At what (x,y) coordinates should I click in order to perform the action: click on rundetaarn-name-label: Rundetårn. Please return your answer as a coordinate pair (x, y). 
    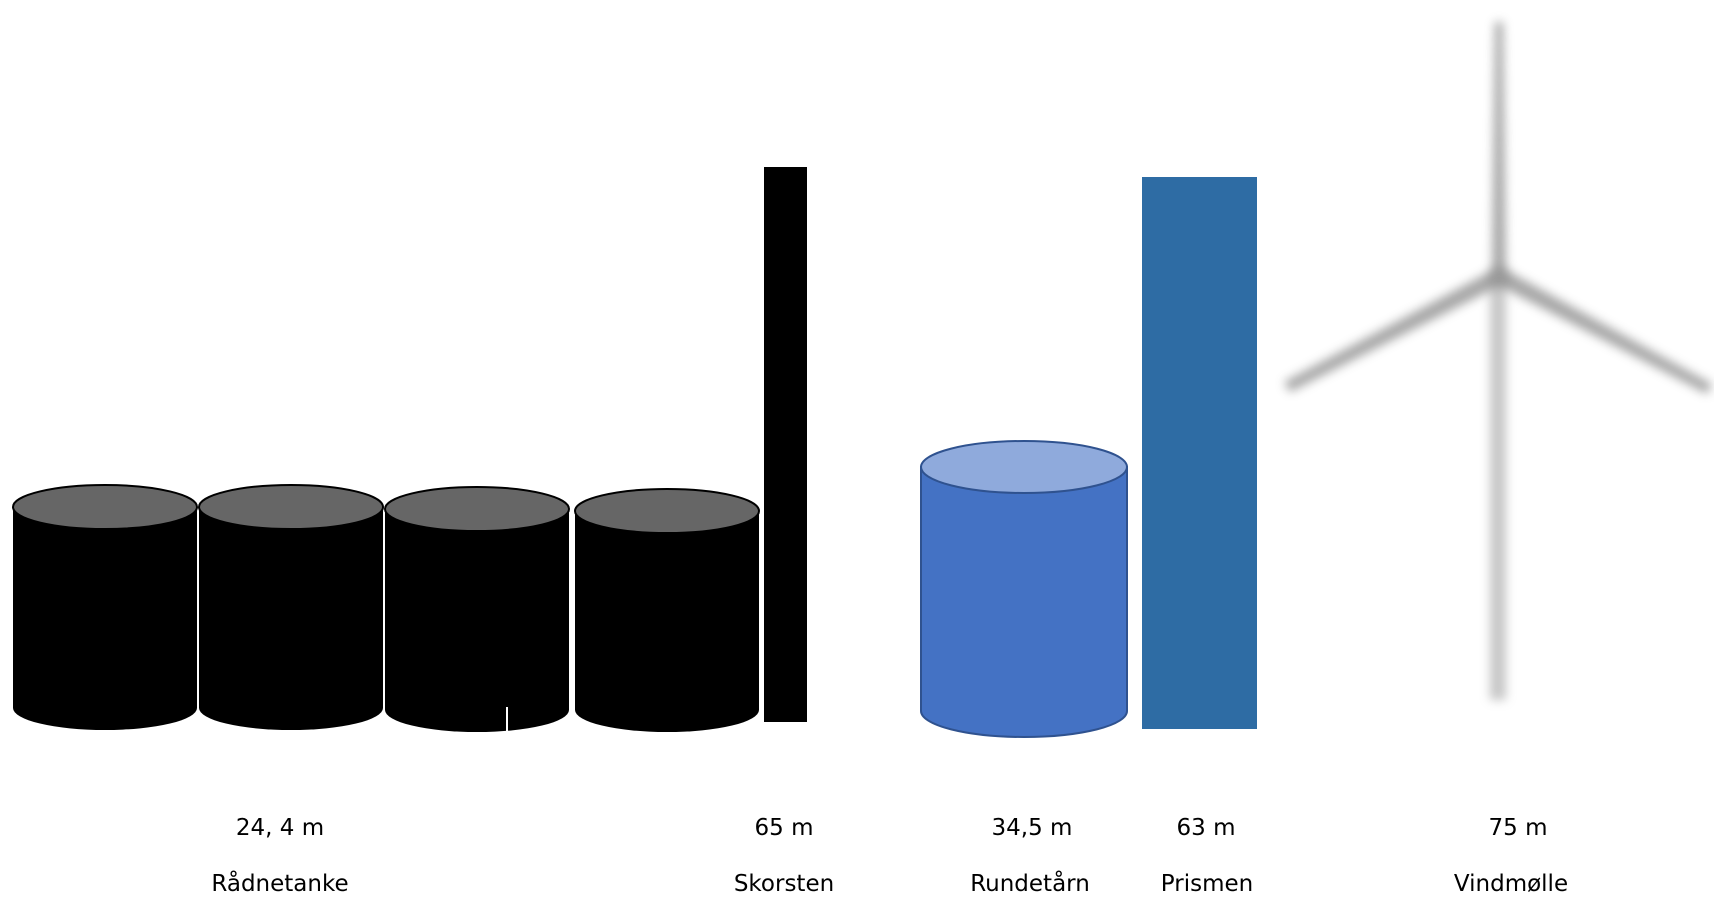
    Looking at the image, I should click on (1030, 884).